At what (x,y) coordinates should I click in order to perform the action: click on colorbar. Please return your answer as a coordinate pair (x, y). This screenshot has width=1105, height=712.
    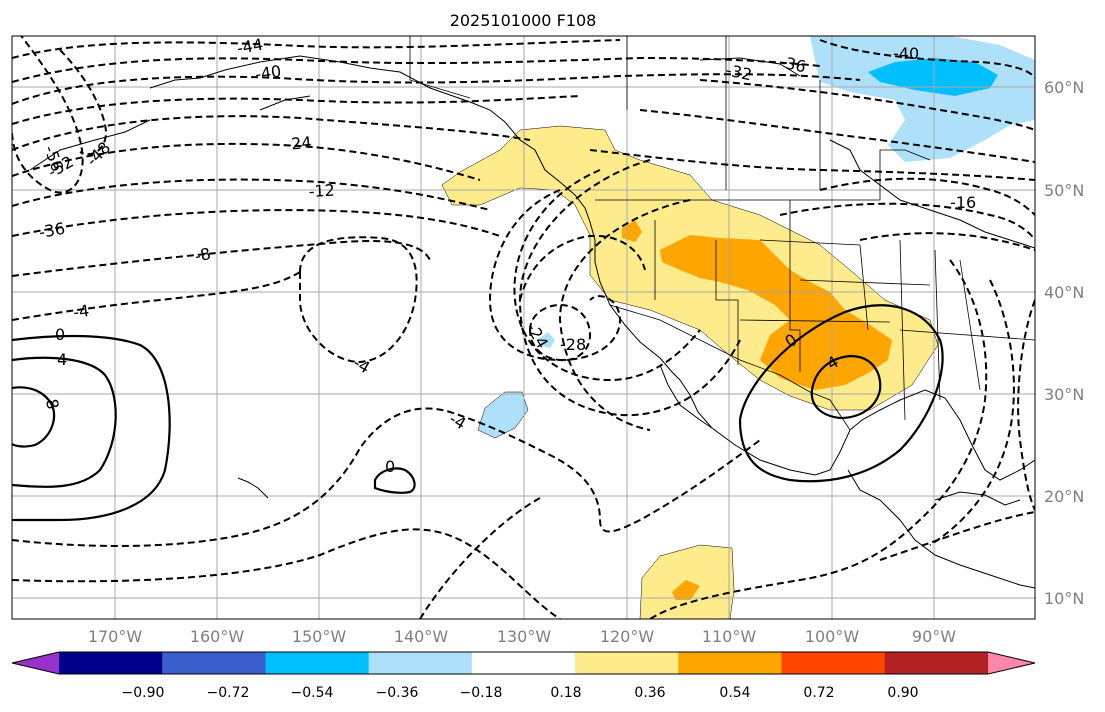
    Looking at the image, I should click on (523, 663).